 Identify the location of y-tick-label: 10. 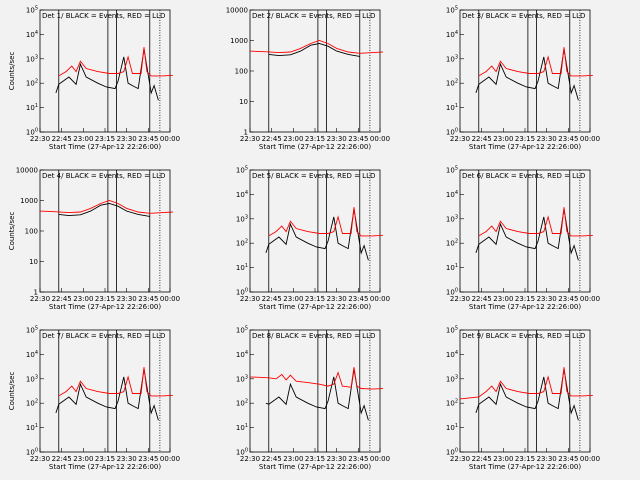
(243, 102).